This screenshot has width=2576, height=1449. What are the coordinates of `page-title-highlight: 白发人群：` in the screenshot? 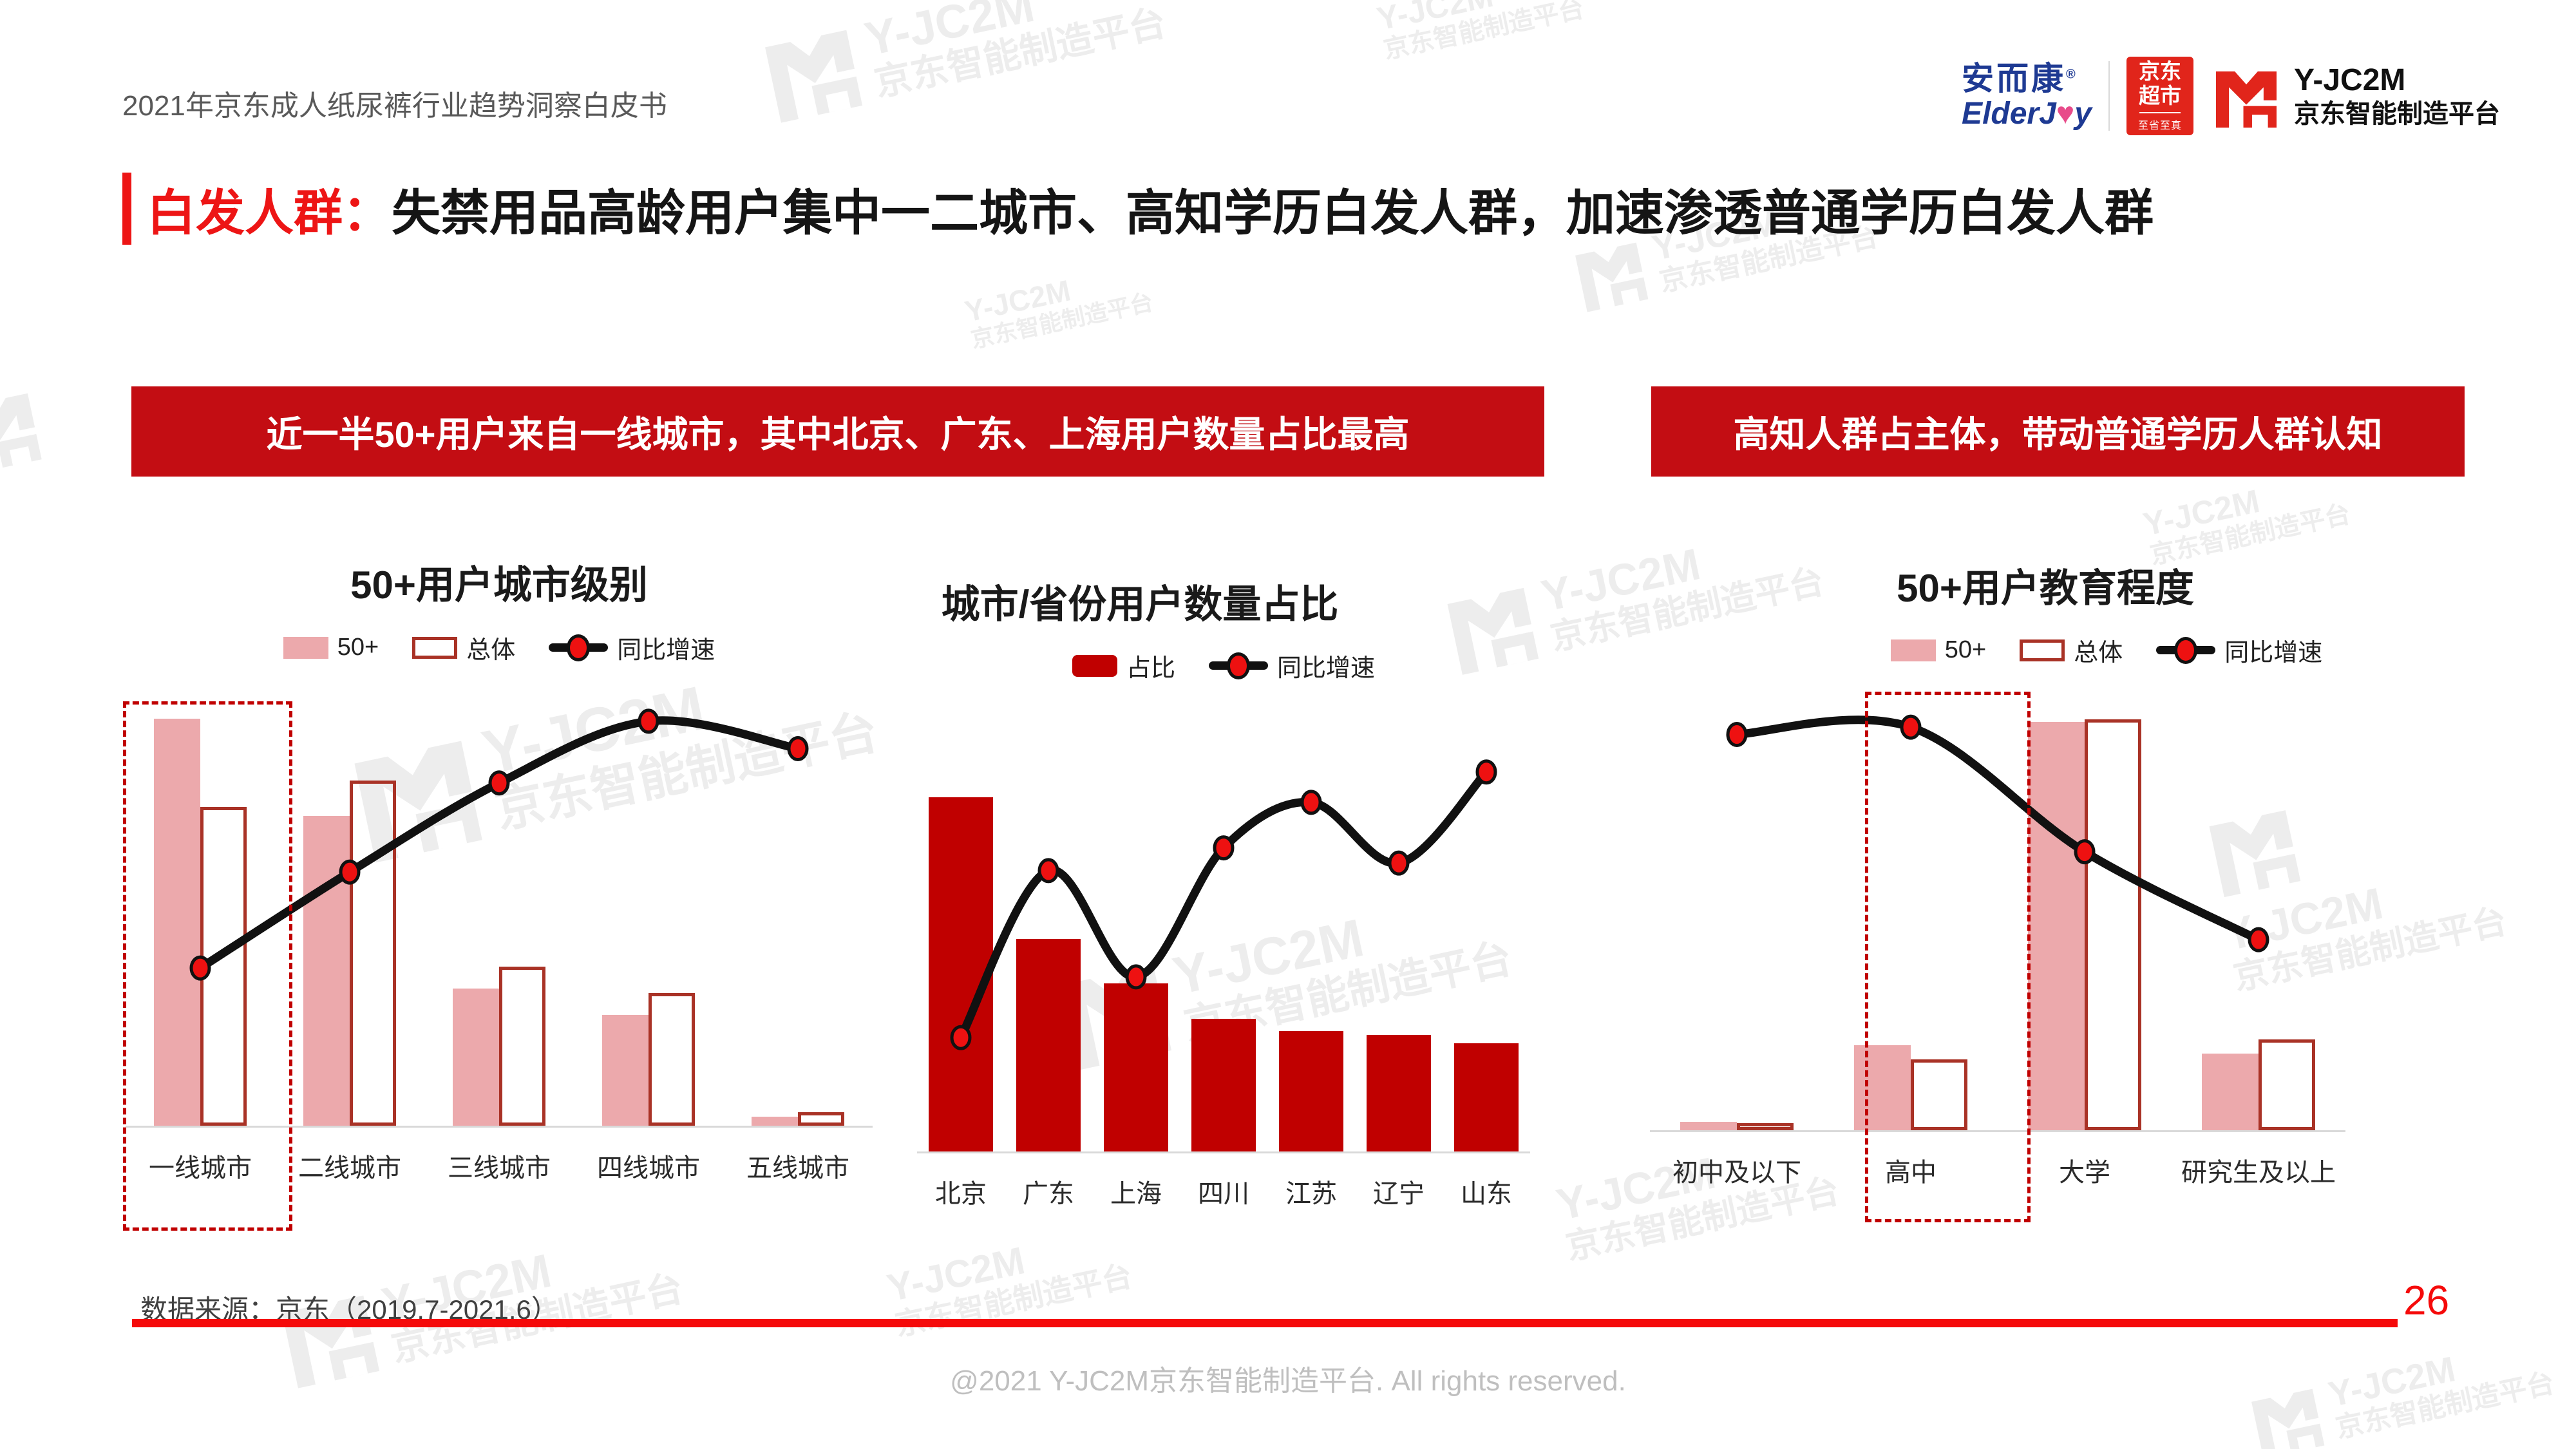 It's located at (269, 214).